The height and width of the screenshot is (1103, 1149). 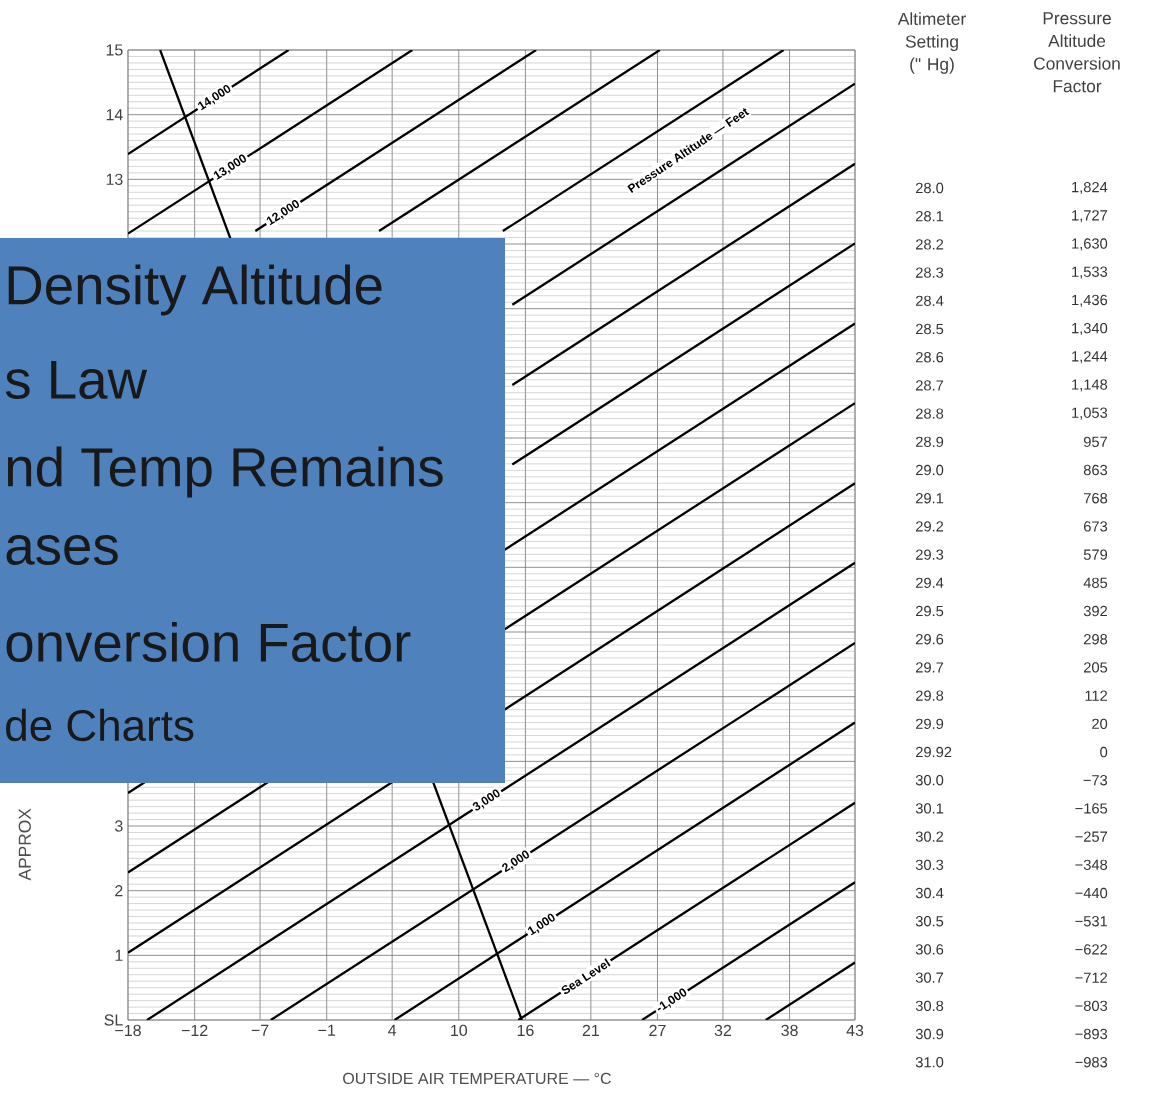 I want to click on x-tick-label: 32, so click(x=723, y=1030).